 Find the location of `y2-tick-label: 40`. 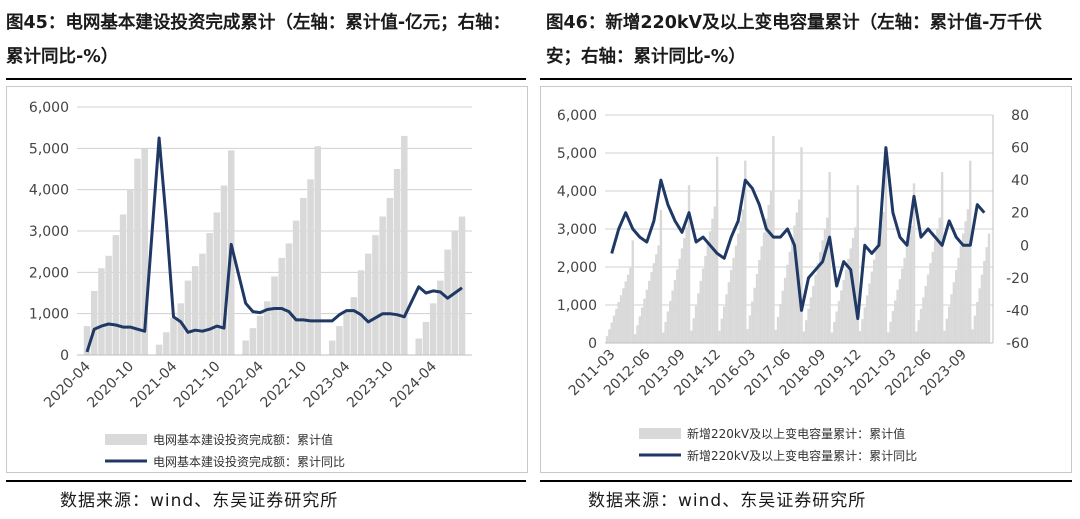

y2-tick-label: 40 is located at coordinates (1020, 181).